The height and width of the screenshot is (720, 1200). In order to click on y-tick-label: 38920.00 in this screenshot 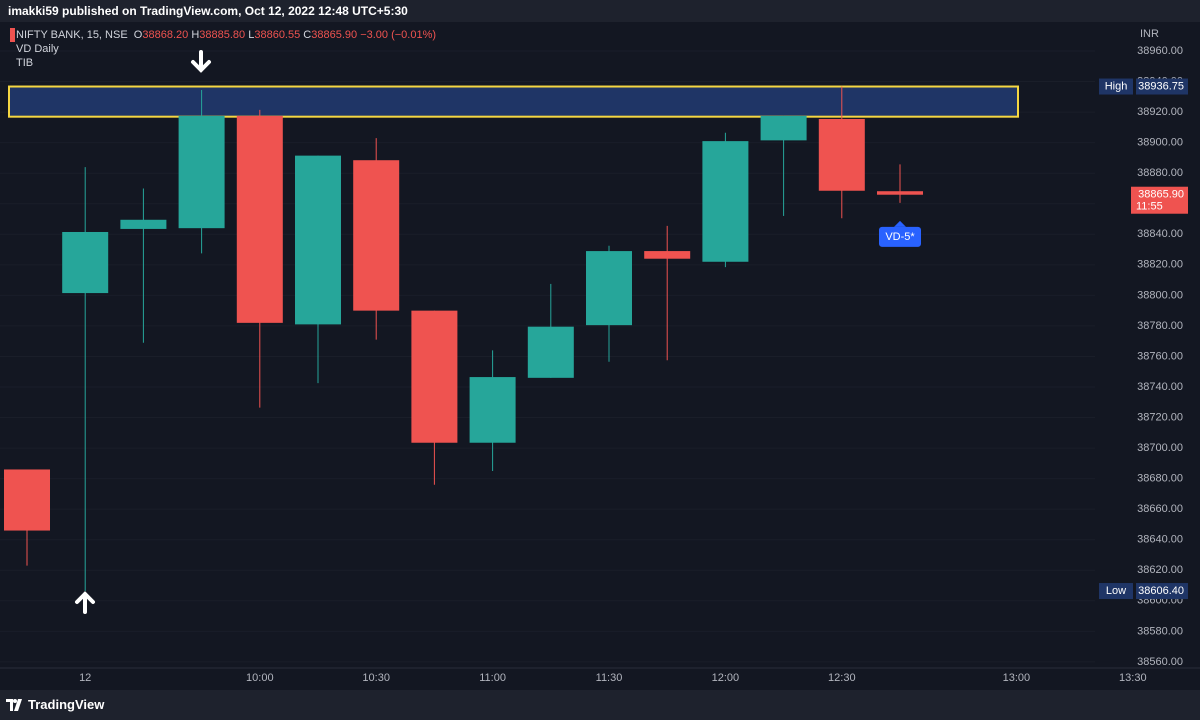, I will do `click(1160, 112)`.